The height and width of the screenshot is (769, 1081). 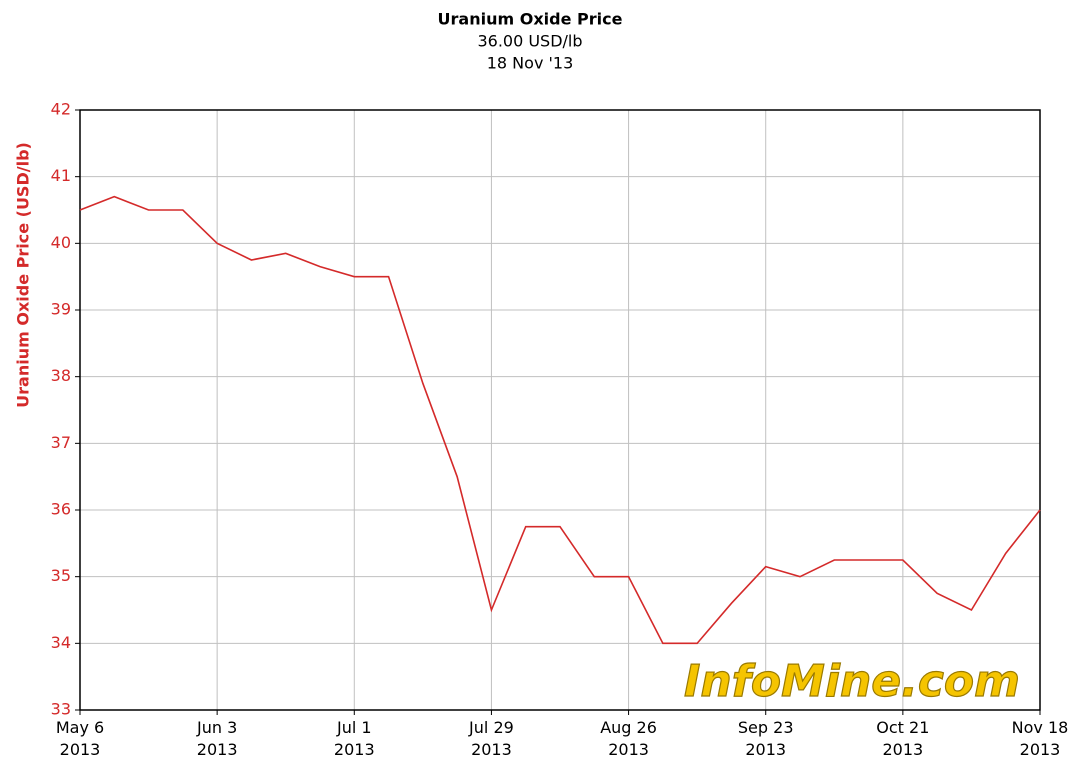 What do you see at coordinates (61, 375) in the screenshot?
I see `y-tick-label: 38` at bounding box center [61, 375].